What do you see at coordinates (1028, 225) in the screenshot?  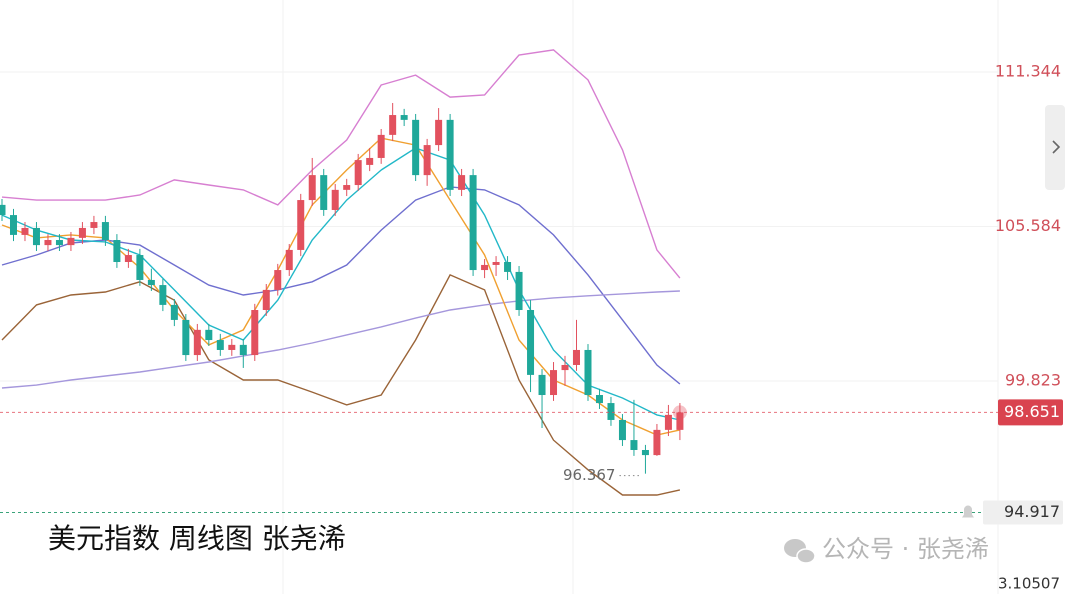 I see `y-tick-label: 105.584` at bounding box center [1028, 225].